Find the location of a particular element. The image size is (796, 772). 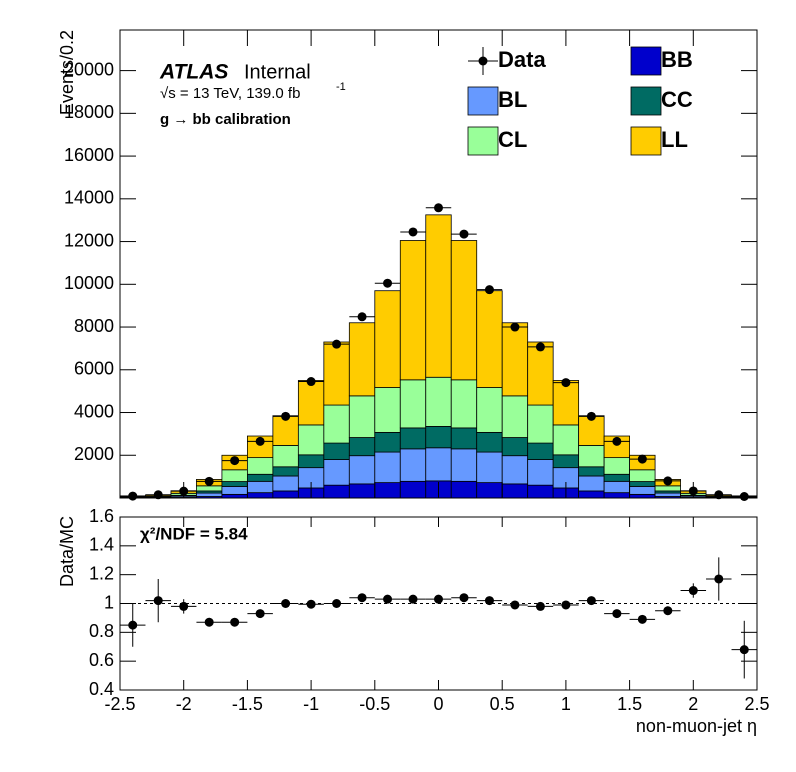

x-tick-label: 1 is located at coordinates (566, 704).